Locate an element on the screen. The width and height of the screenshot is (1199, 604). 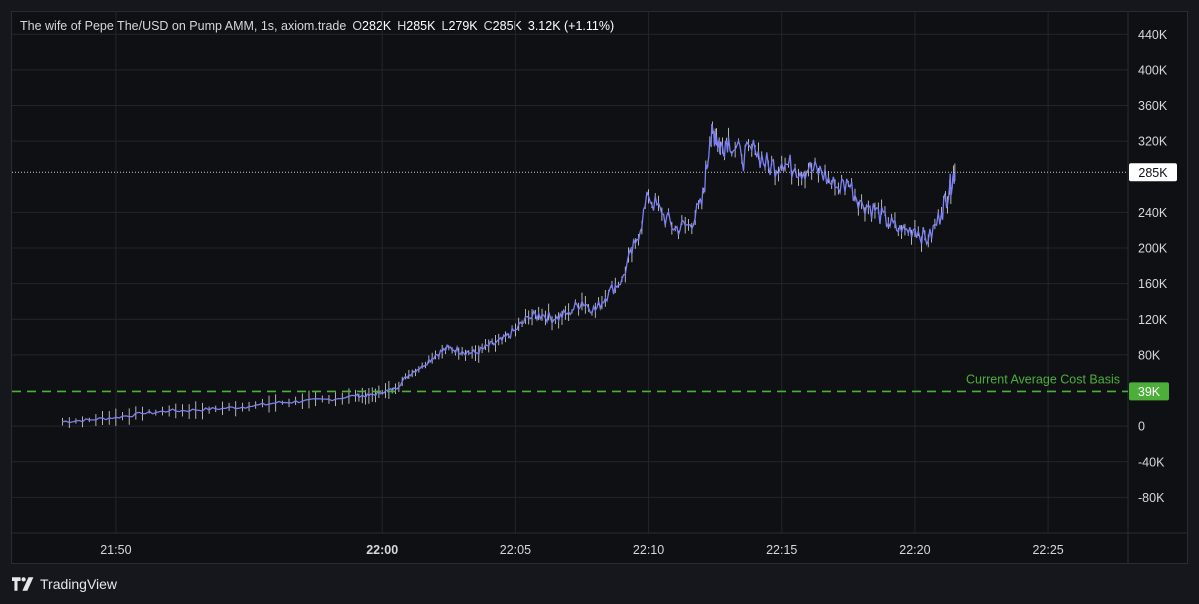
footer: TradingView is located at coordinates (64, 584).